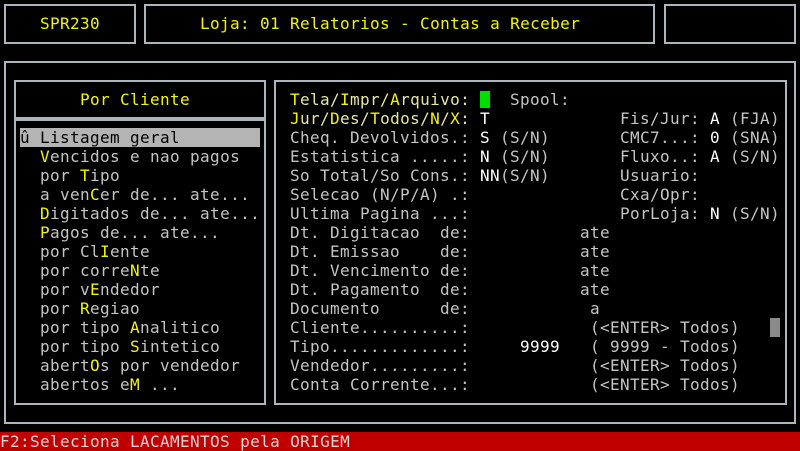 The height and width of the screenshot is (451, 800). What do you see at coordinates (775, 327) in the screenshot?
I see `scrollbar-thumb` at bounding box center [775, 327].